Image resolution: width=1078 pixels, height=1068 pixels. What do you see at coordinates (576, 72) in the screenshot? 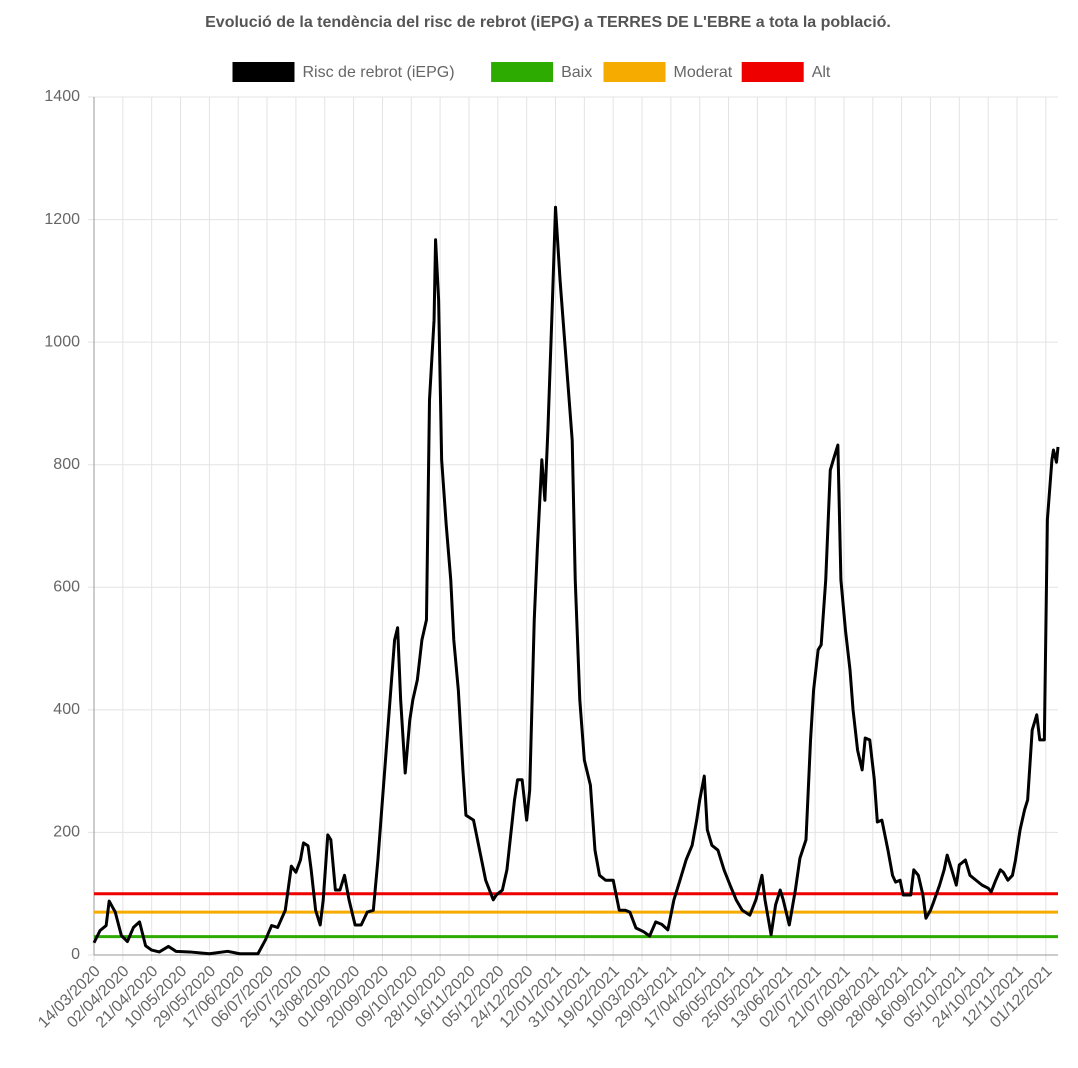
I see `legend-label: Baix` at bounding box center [576, 72].